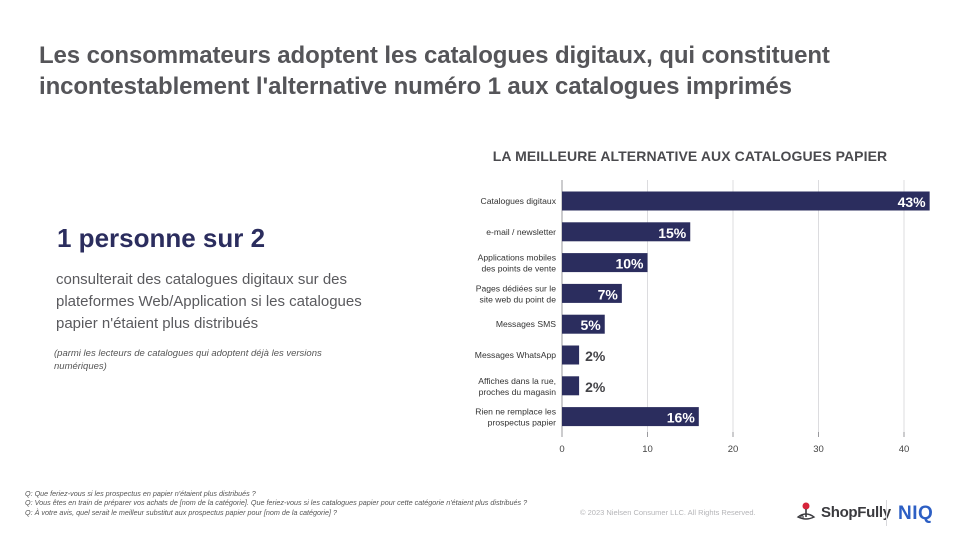 Image resolution: width=960 pixels, height=540 pixels. Describe the element at coordinates (818, 449) in the screenshot. I see `x-tick-label: 30` at that location.